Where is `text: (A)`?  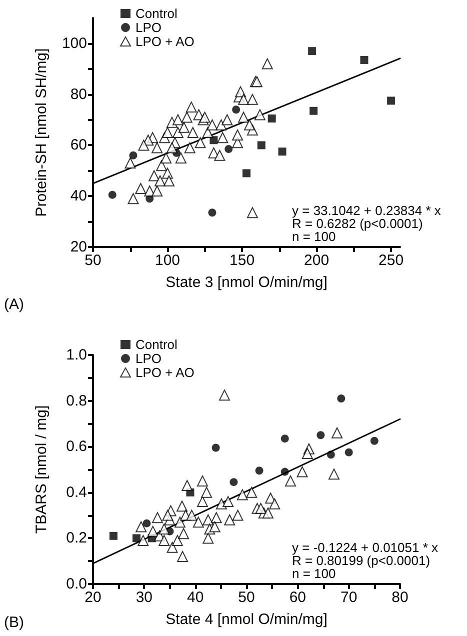 text: (A) is located at coordinates (14, 304).